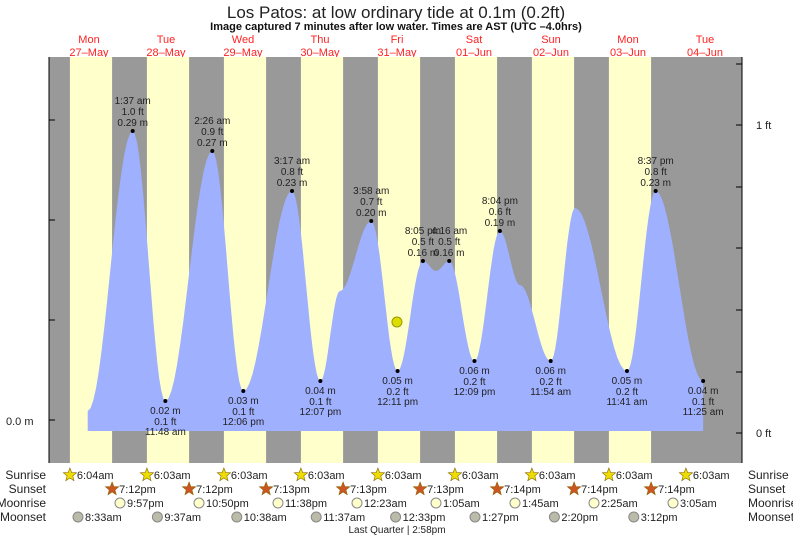  I want to click on high-tide-time: 2:26 am, so click(212, 121).